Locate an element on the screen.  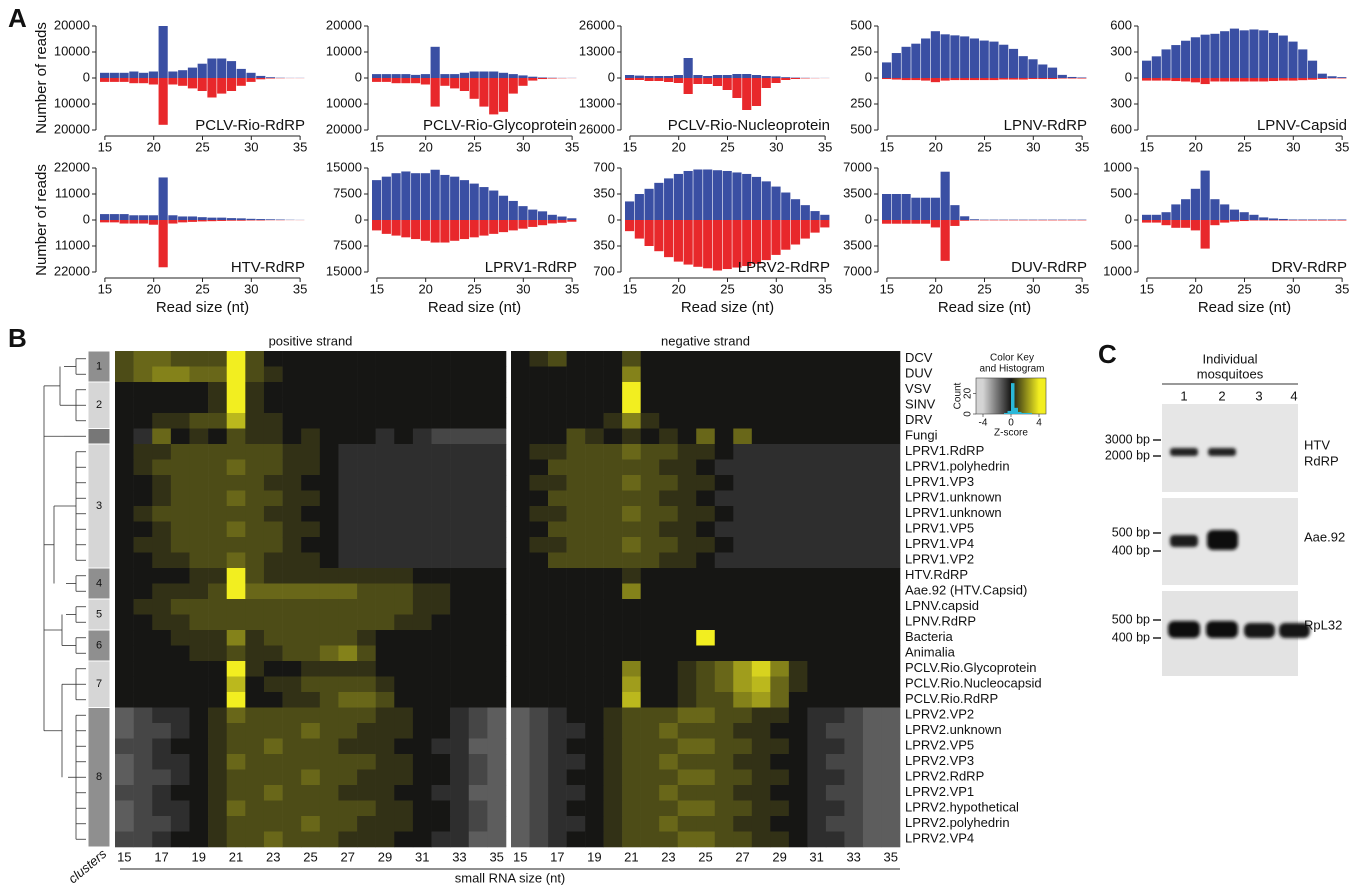
y-tick-label: 10000 is located at coordinates (72, 102).